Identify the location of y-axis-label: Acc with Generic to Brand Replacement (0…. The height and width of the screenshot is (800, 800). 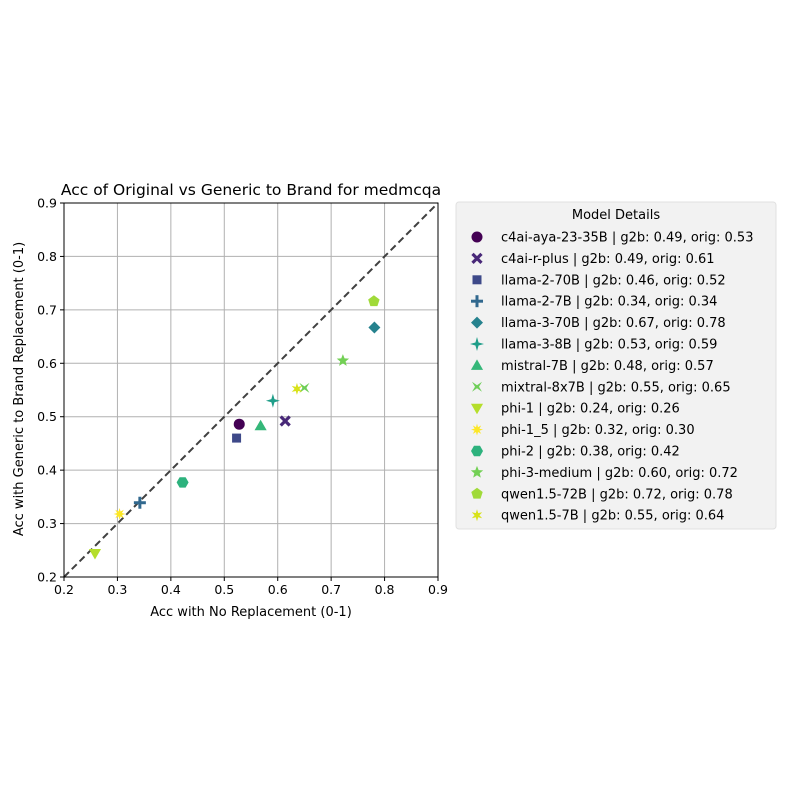
(19, 389).